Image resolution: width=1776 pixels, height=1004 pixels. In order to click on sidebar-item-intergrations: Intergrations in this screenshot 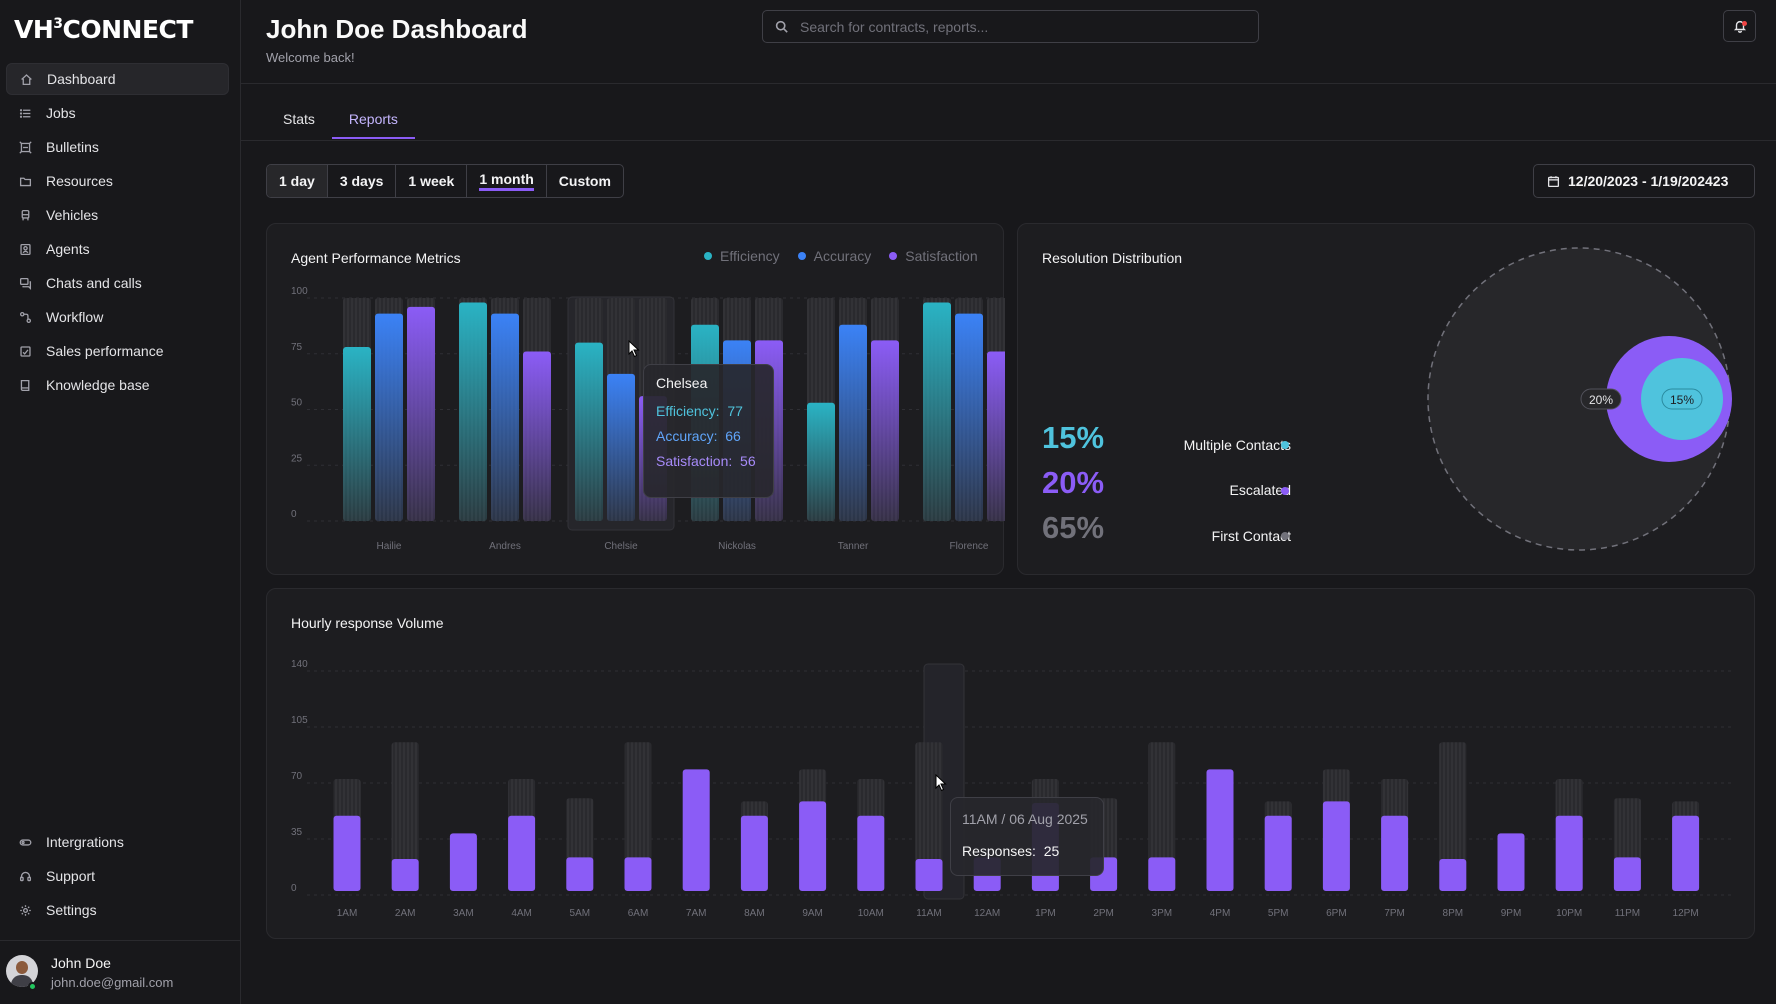, I will do `click(117, 842)`.